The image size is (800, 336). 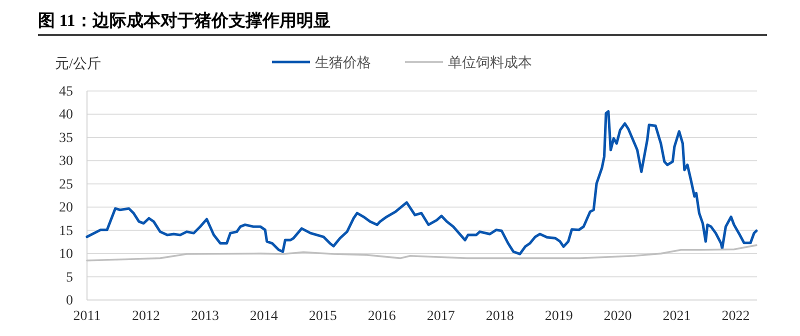 I want to click on x-tick-label: 2019, so click(x=558, y=316).